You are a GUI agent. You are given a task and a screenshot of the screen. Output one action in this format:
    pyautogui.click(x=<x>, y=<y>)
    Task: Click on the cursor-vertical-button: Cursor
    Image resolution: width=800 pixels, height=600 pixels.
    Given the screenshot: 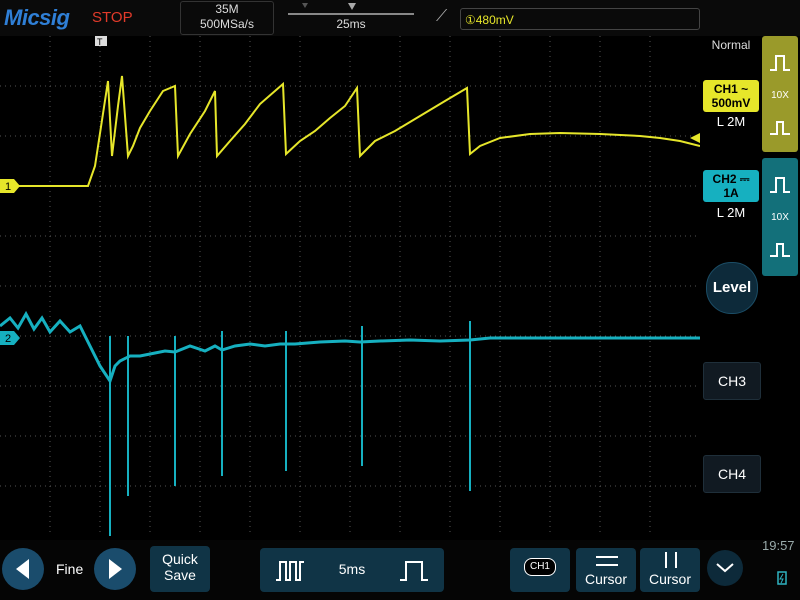 What is the action you would take?
    pyautogui.click(x=670, y=570)
    